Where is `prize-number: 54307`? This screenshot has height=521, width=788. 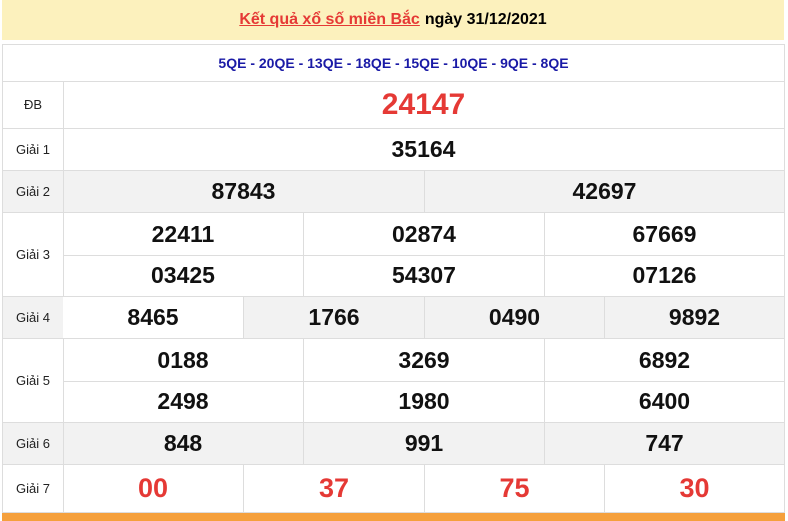 prize-number: 54307 is located at coordinates (424, 275).